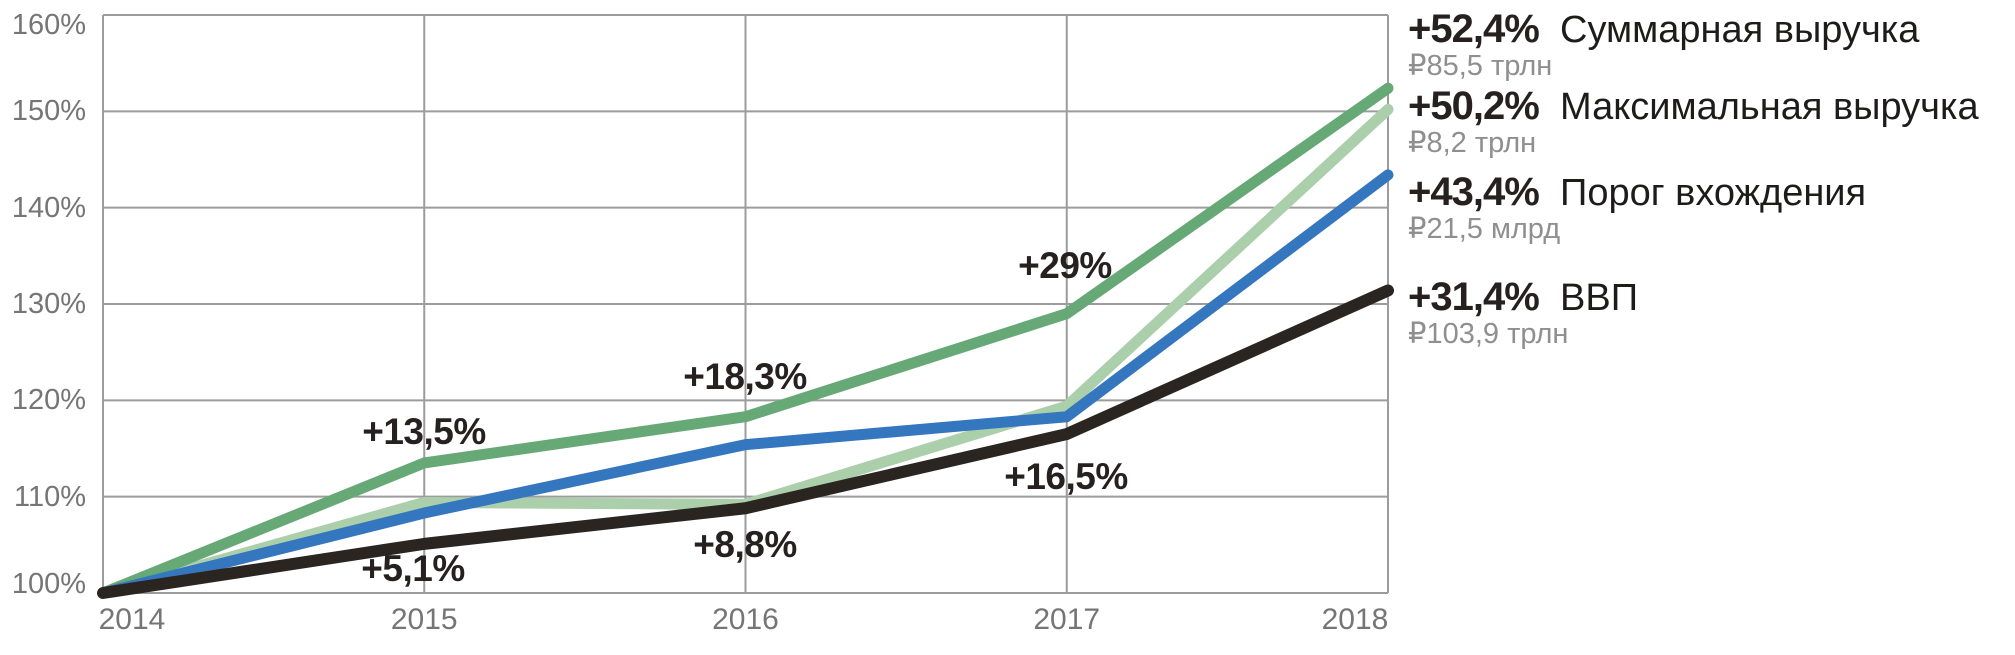 This screenshot has height=655, width=2015. Describe the element at coordinates (413, 568) in the screenshot. I see `data-point-label: +5,1%` at that location.